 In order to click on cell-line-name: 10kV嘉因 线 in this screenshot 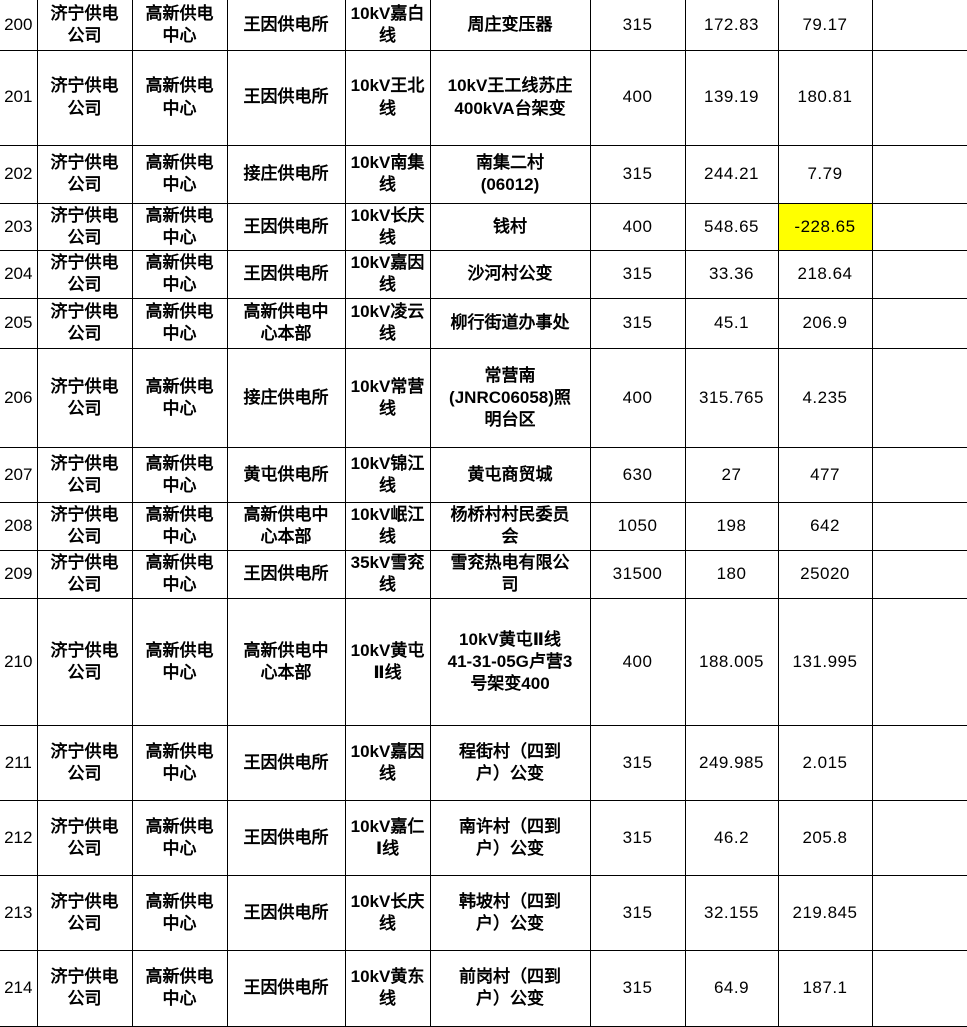, I will do `click(387, 274)`.